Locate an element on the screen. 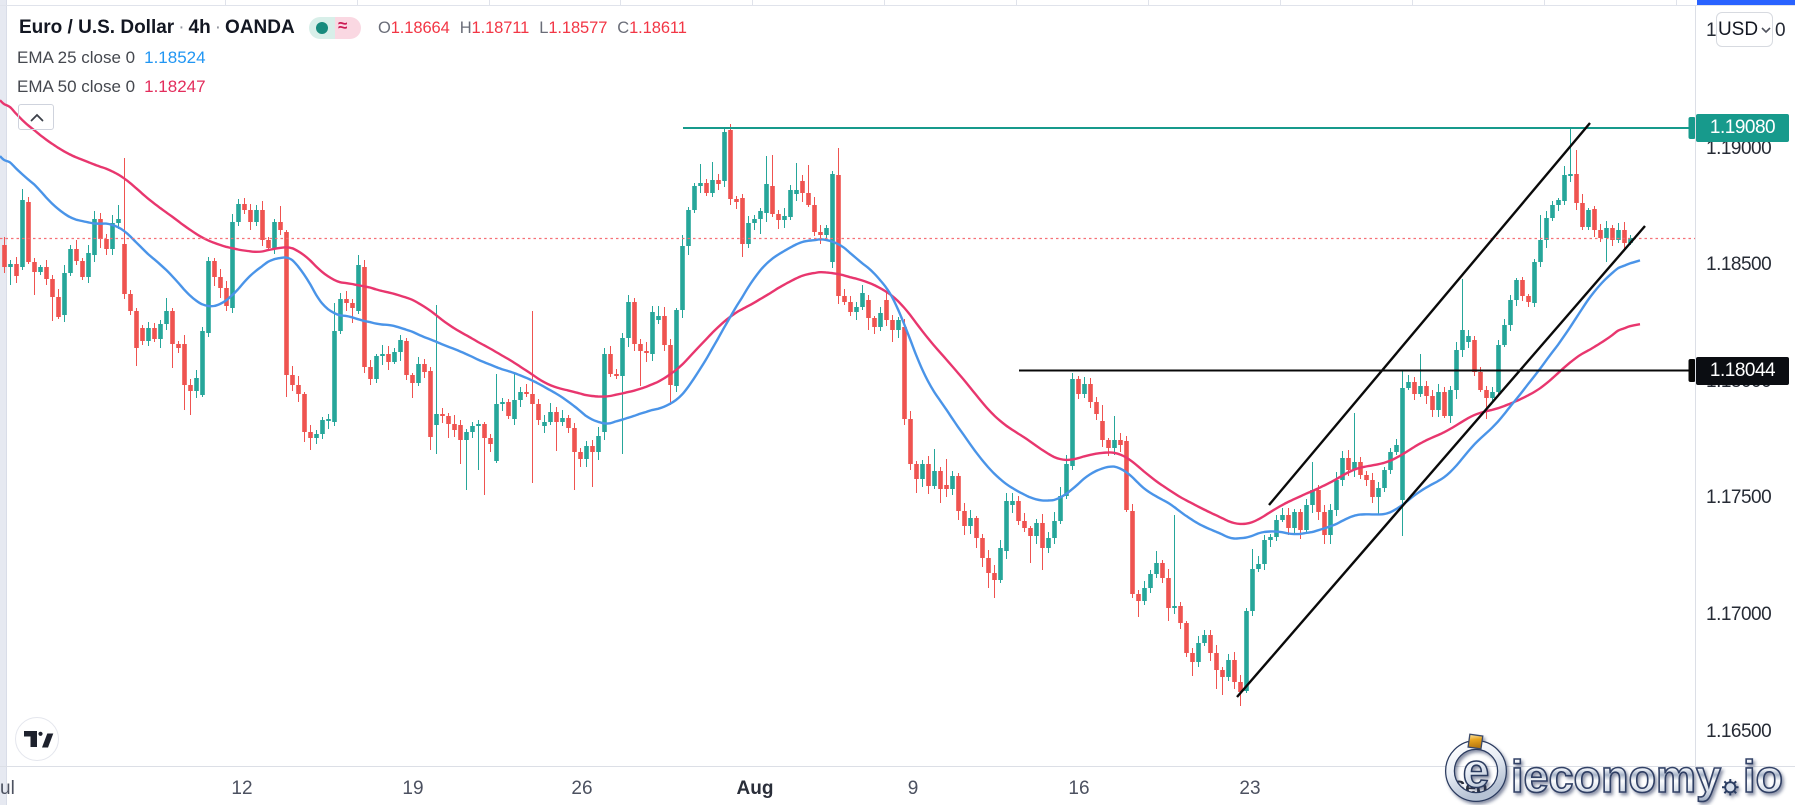  svg-text: e is located at coordinates (1476, 771).